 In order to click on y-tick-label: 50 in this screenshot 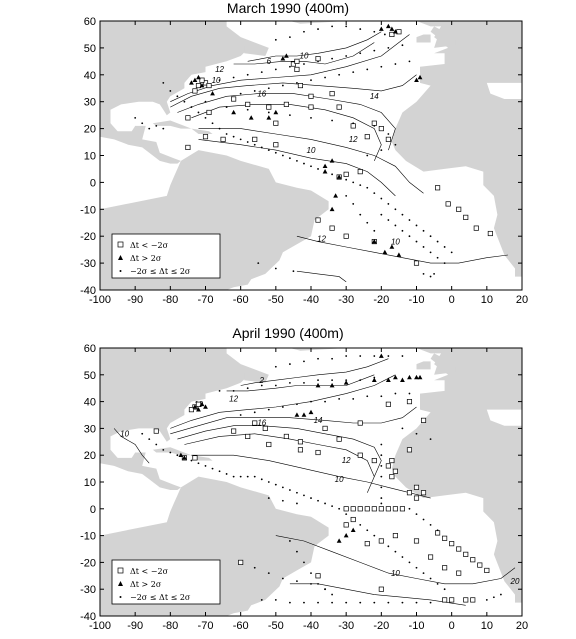, I will do `click(90, 376)`.